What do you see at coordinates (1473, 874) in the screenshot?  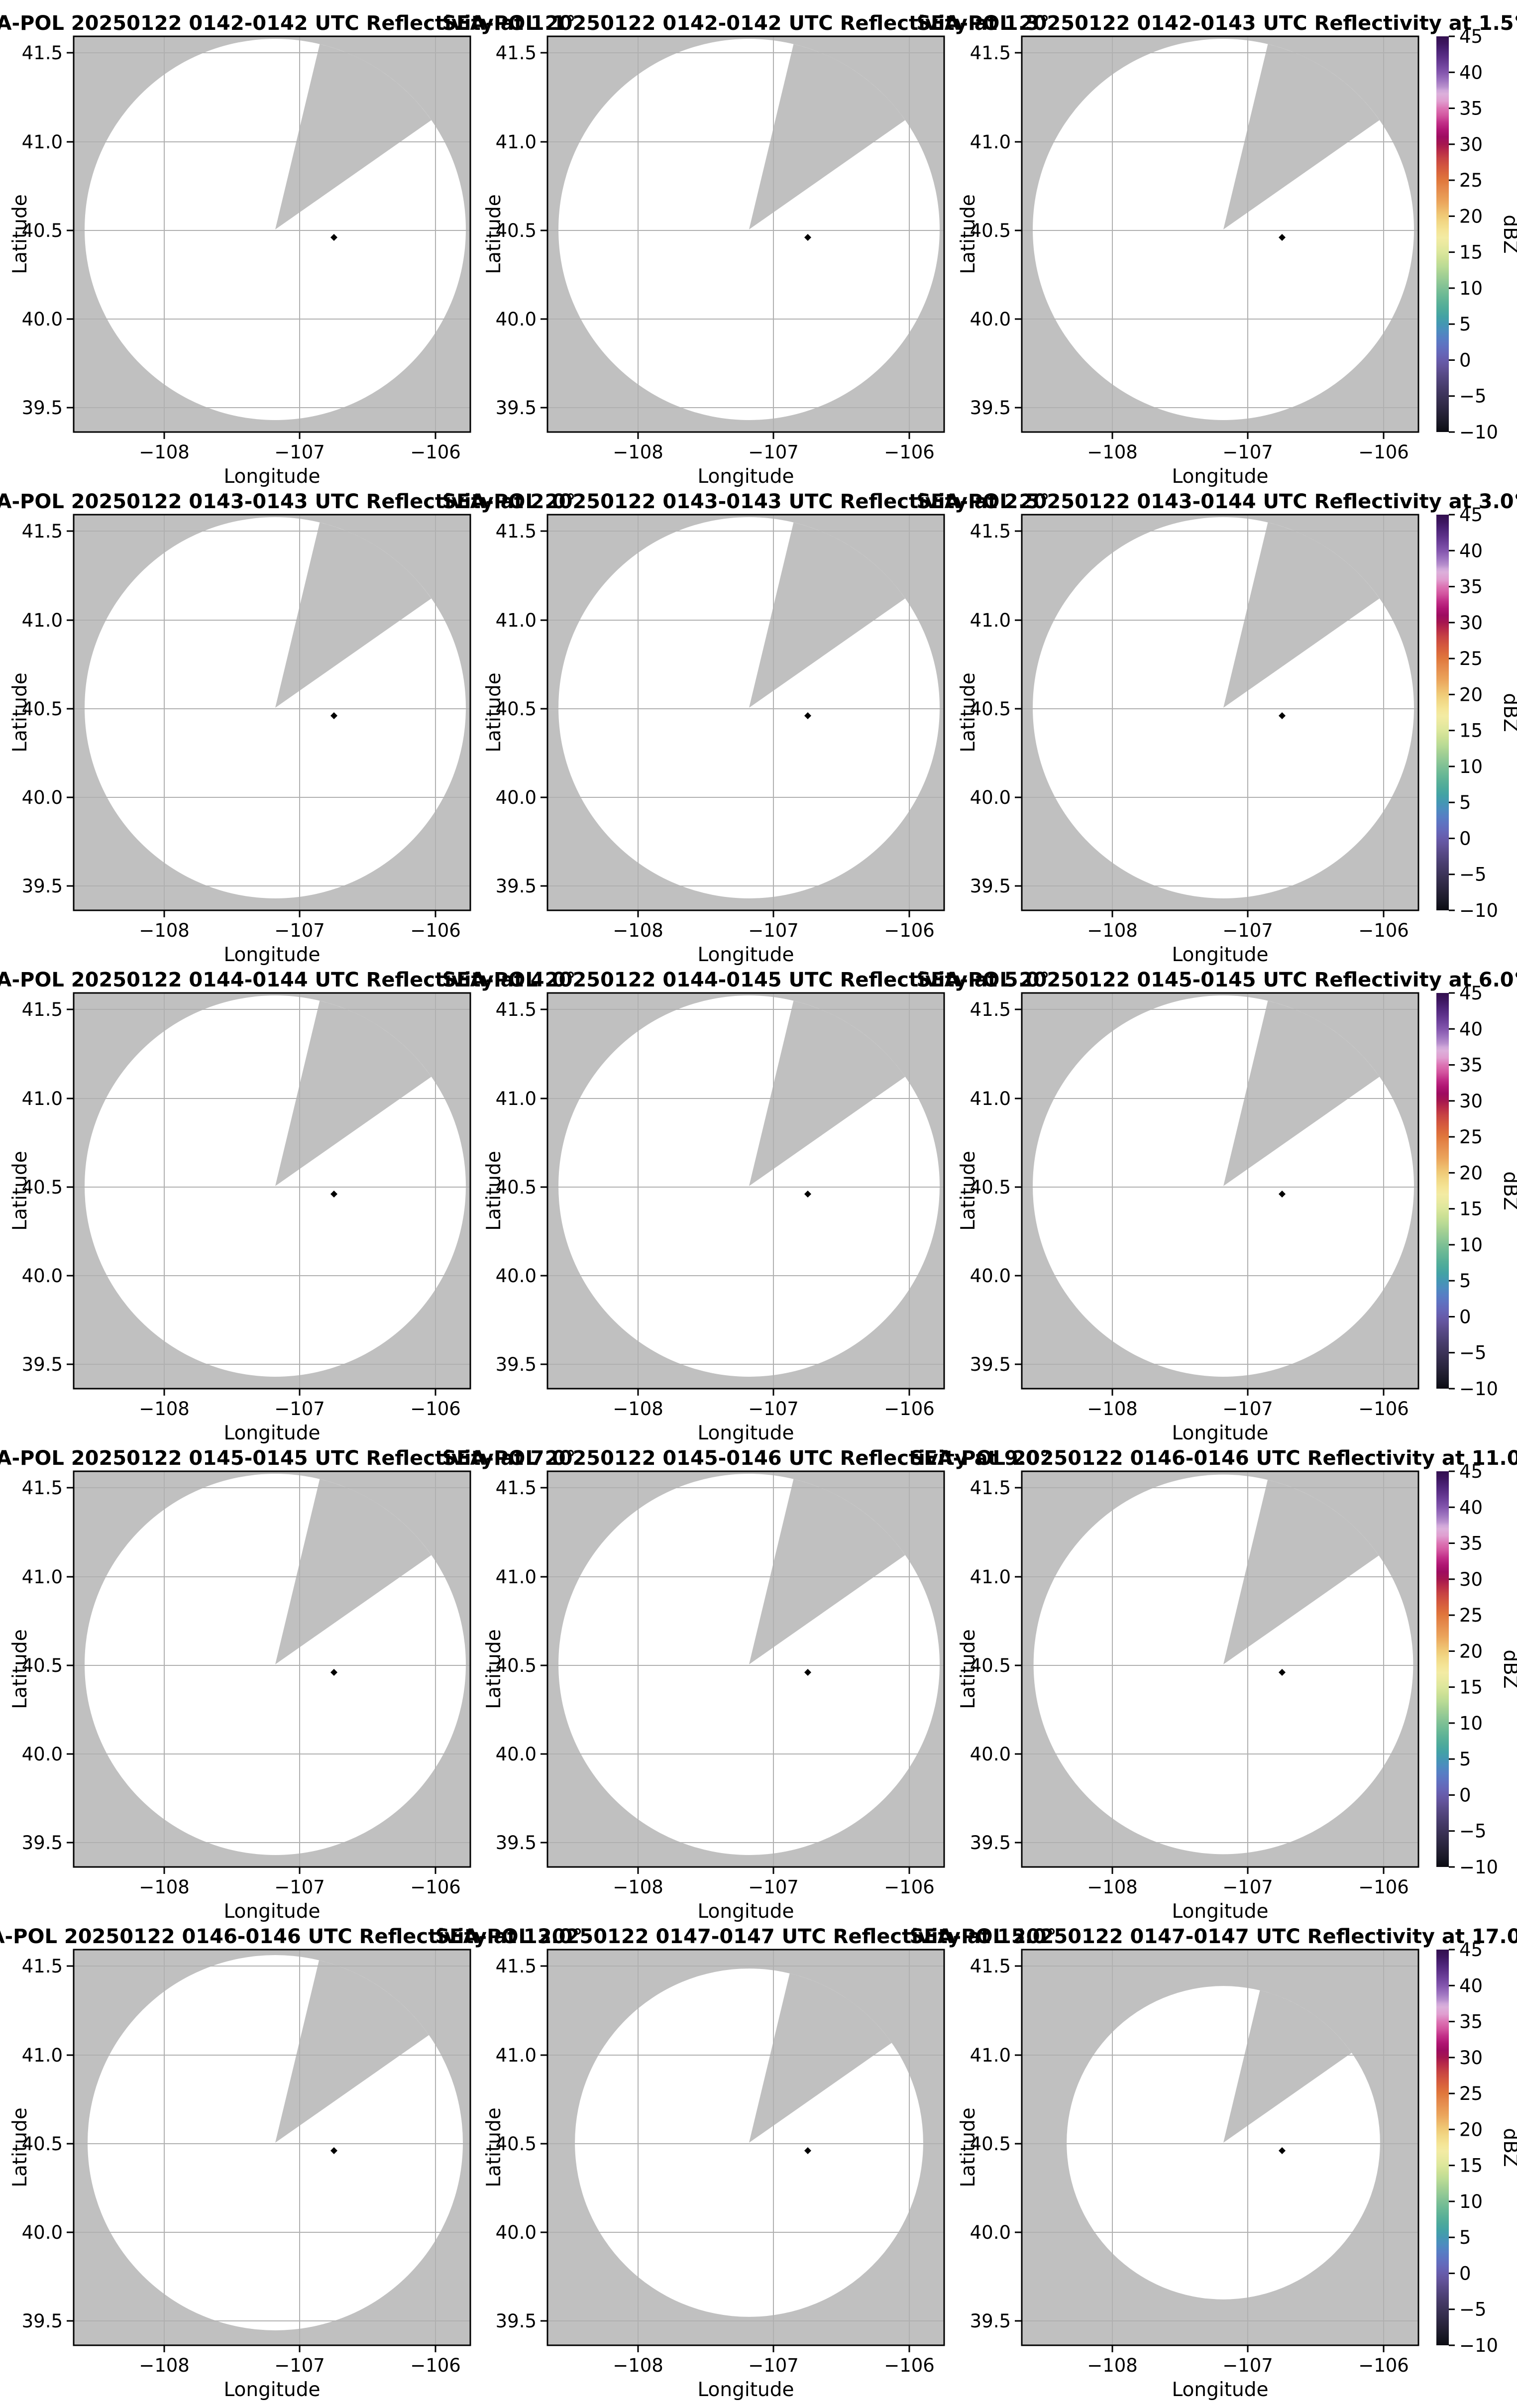 I see `colorbar-tick-label: −5` at bounding box center [1473, 874].